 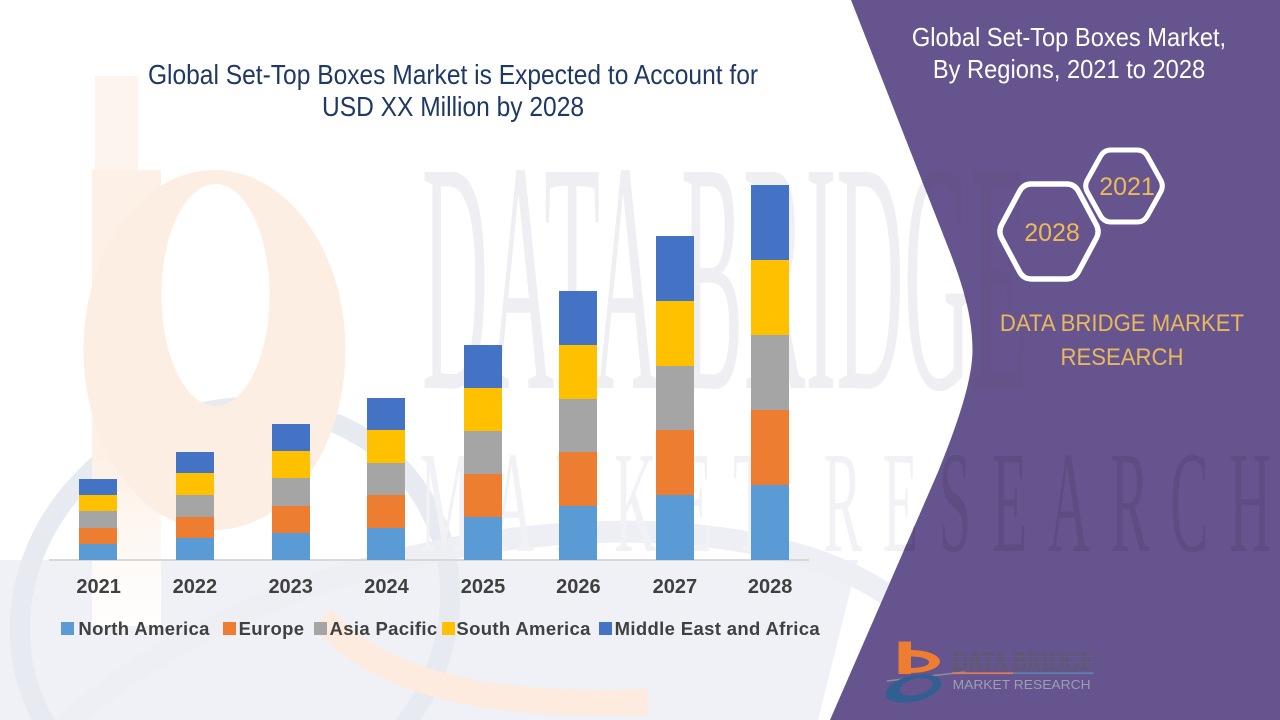 I want to click on svg-text: DATA BRIDGE, so click(x=1023, y=661).